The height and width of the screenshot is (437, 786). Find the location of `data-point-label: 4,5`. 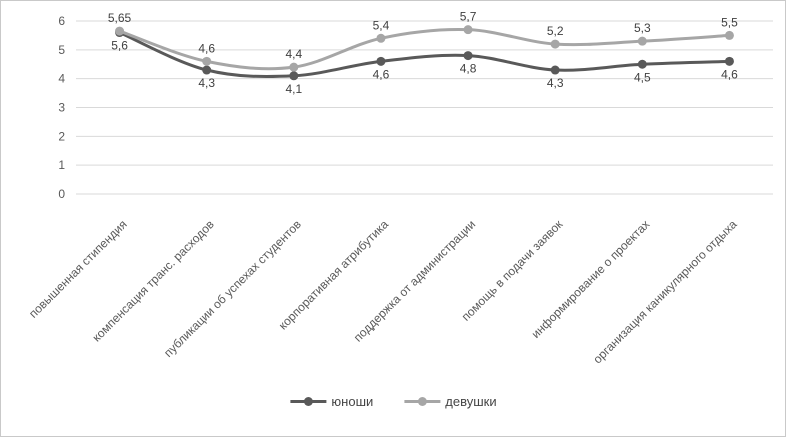

data-point-label: 4,5 is located at coordinates (642, 77).